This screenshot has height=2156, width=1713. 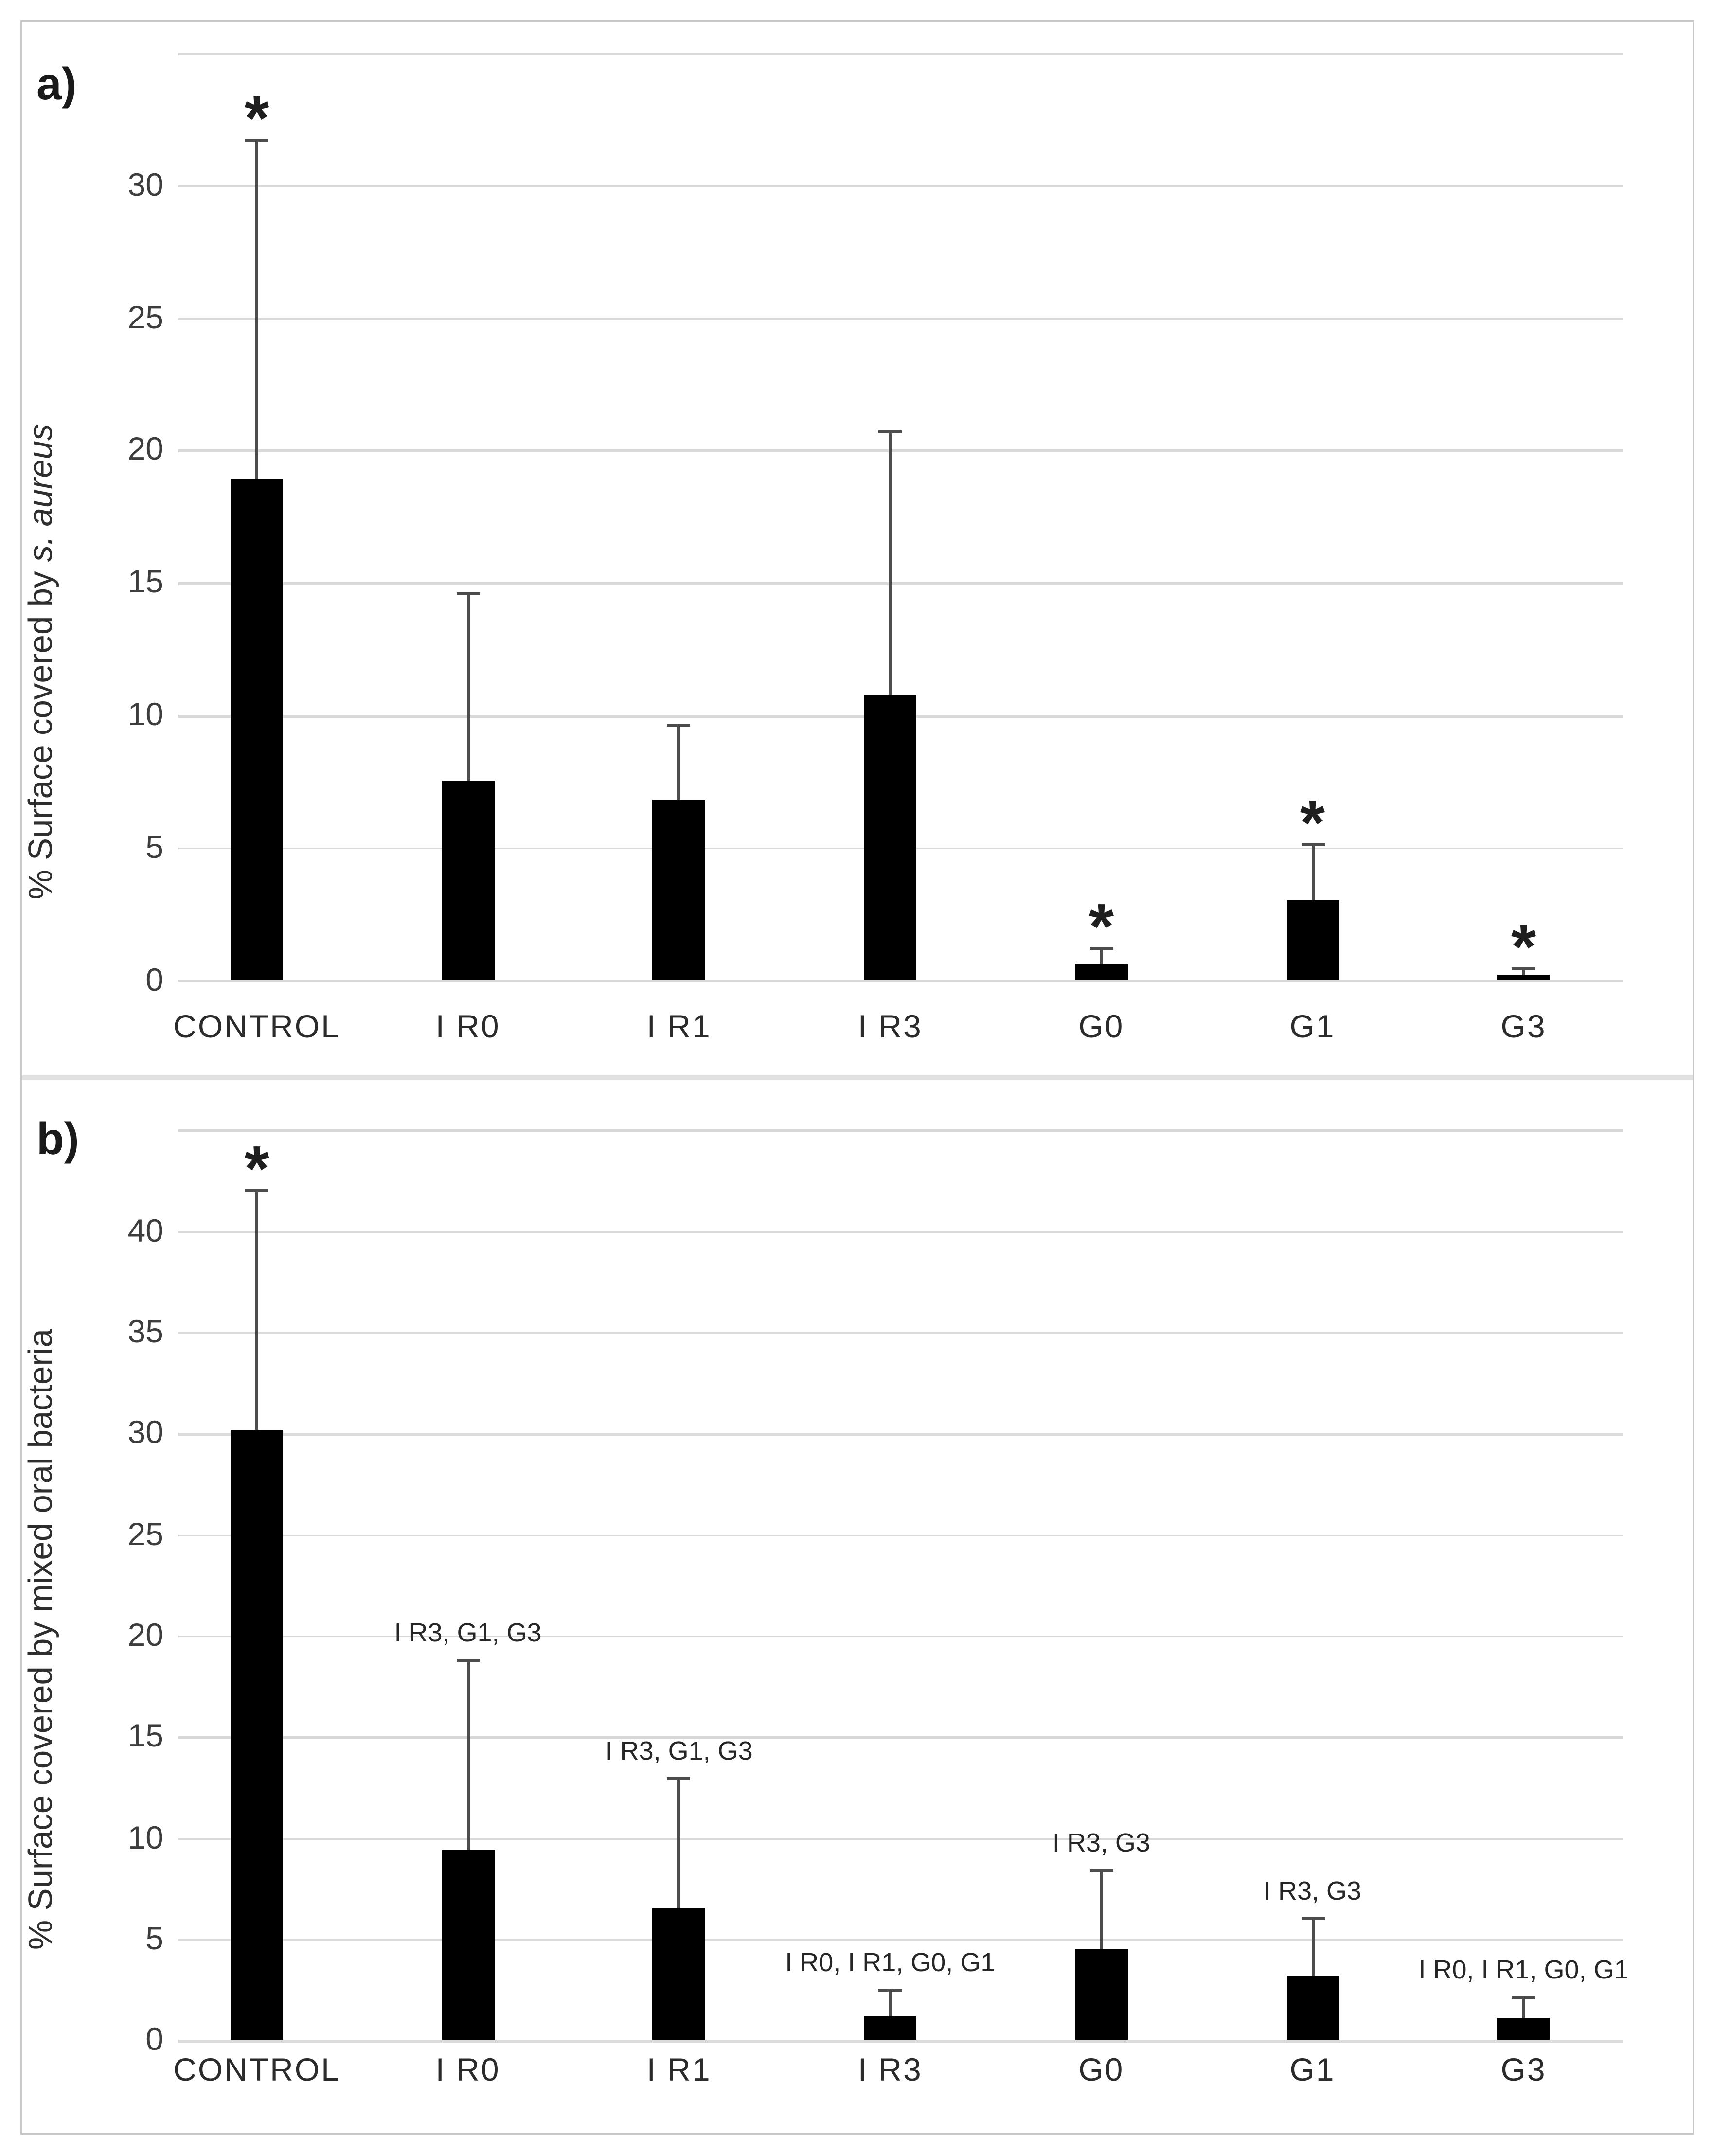 What do you see at coordinates (145, 1331) in the screenshot?
I see `y-tick-label: 35` at bounding box center [145, 1331].